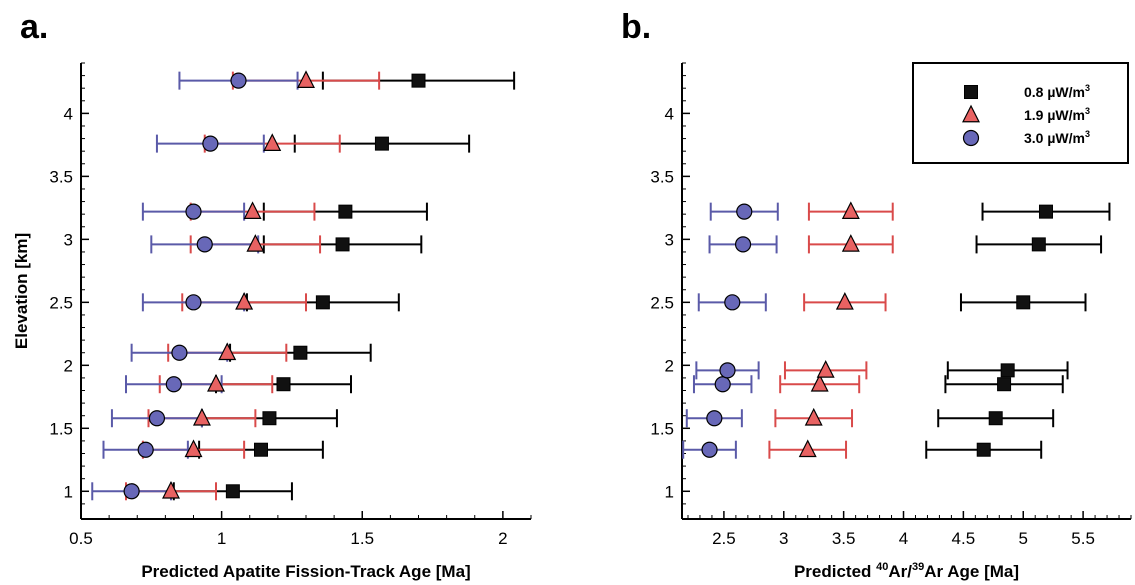 The height and width of the screenshot is (585, 1135). I want to click on y-axis-title: Elevation [km], so click(21, 291).